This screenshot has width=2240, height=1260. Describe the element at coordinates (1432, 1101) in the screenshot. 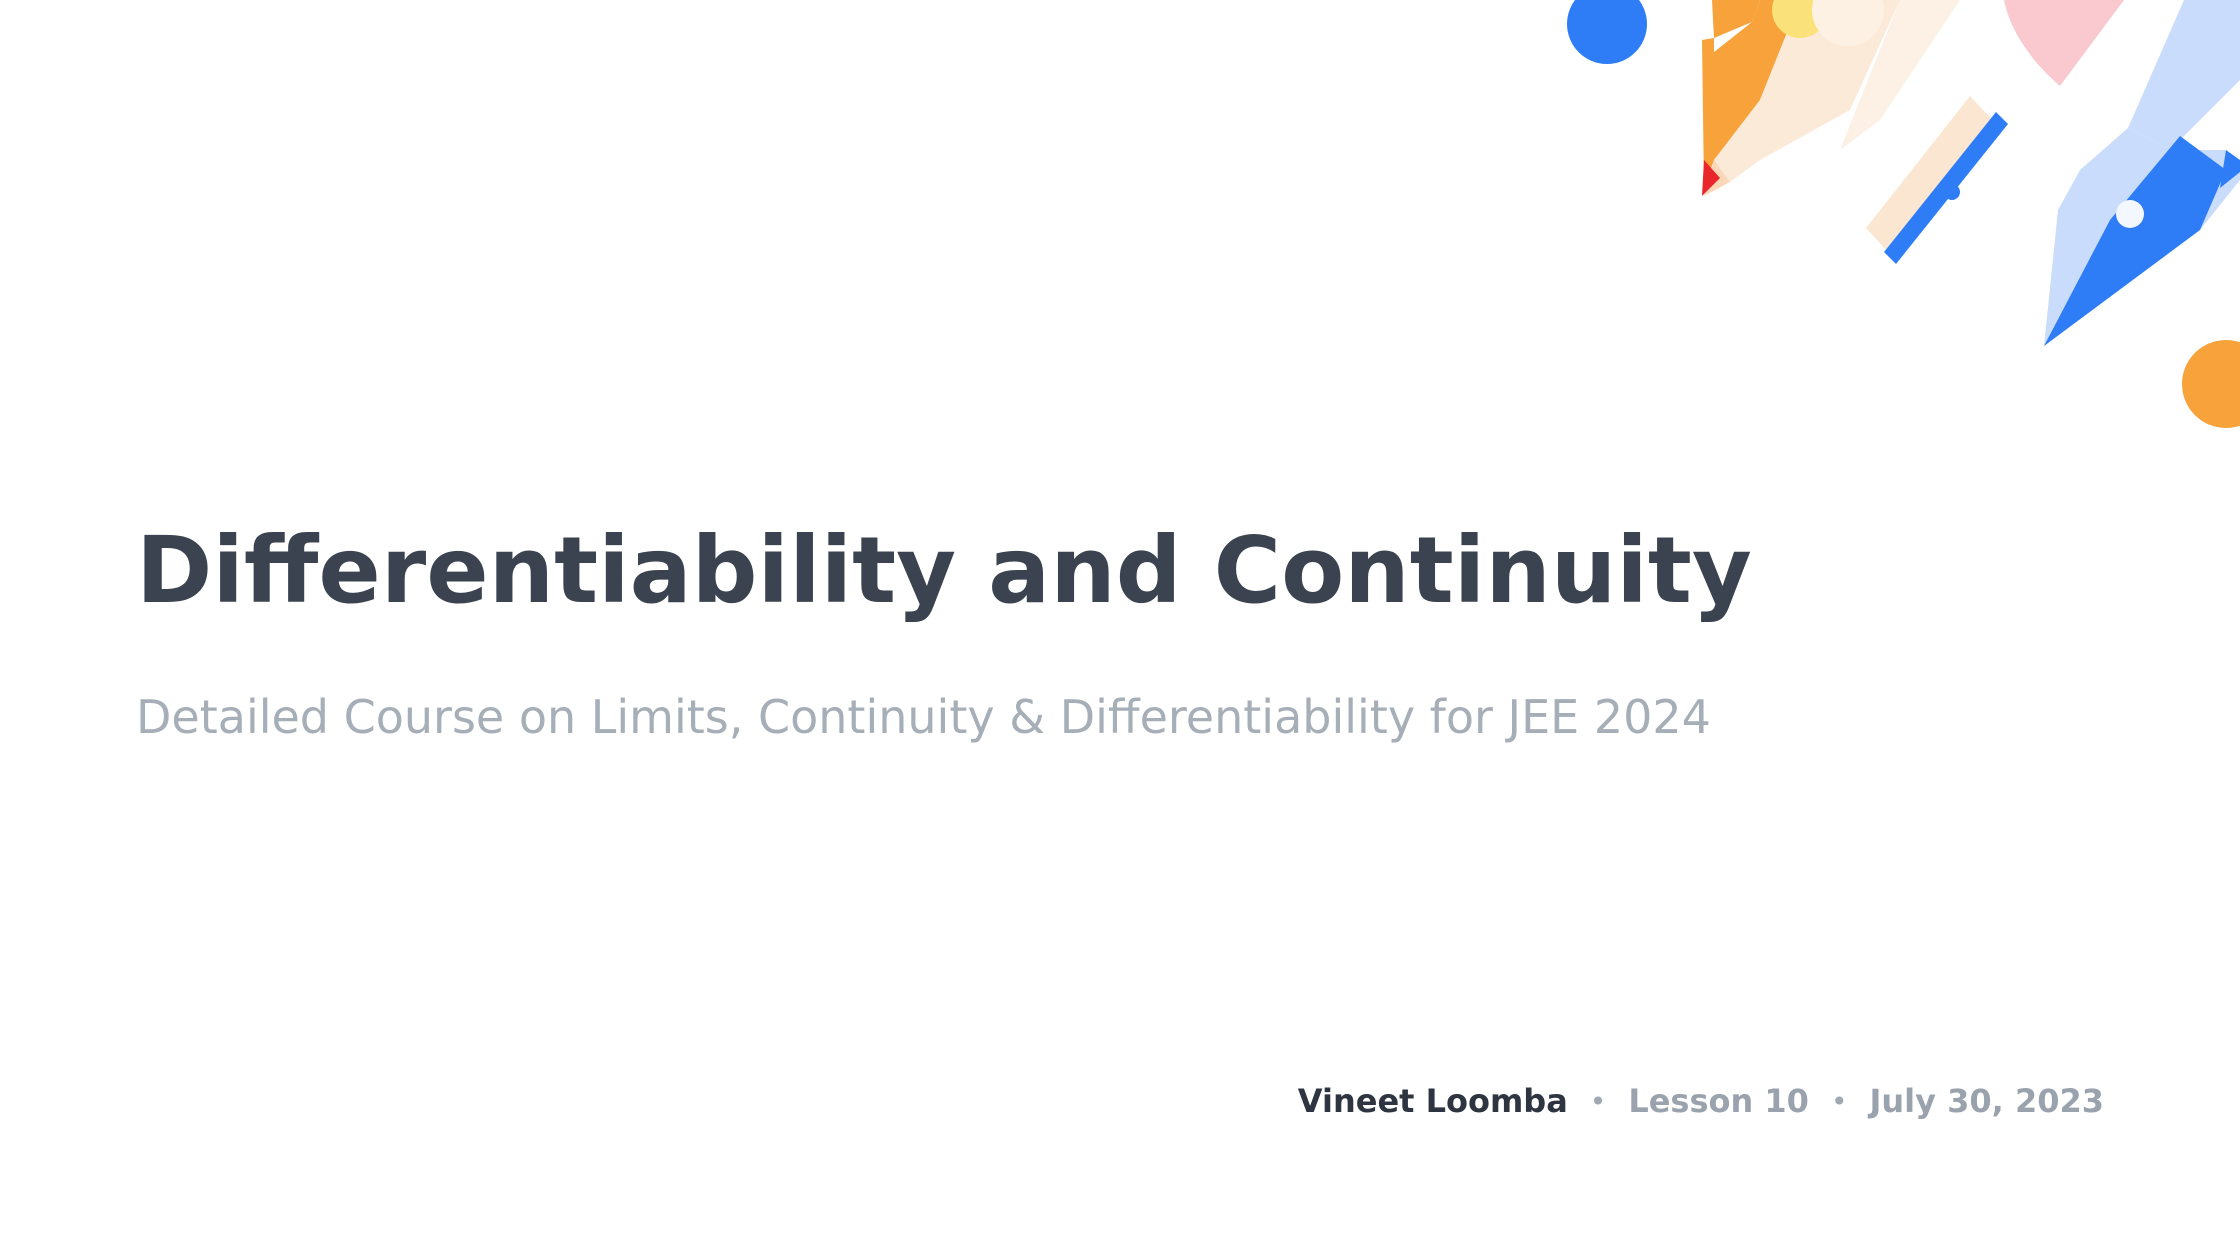

I see `author-name: Vineet Loomba` at that location.